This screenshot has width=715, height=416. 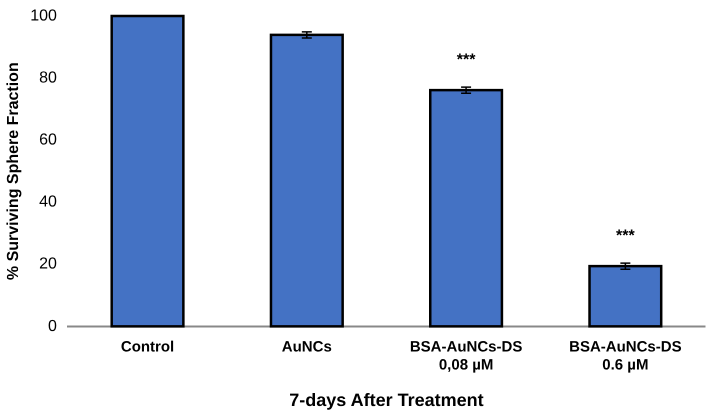 I want to click on x-tick-label: BSA-AuNCs-DS 0,08 µM, so click(x=466, y=356).